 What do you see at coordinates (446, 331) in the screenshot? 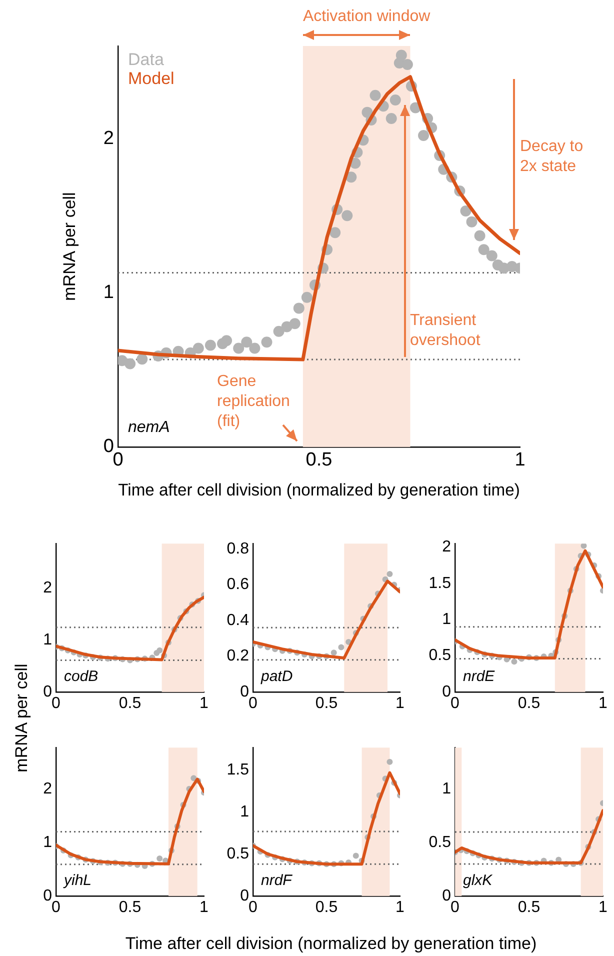
I see `annotation: Transient overshoot` at bounding box center [446, 331].